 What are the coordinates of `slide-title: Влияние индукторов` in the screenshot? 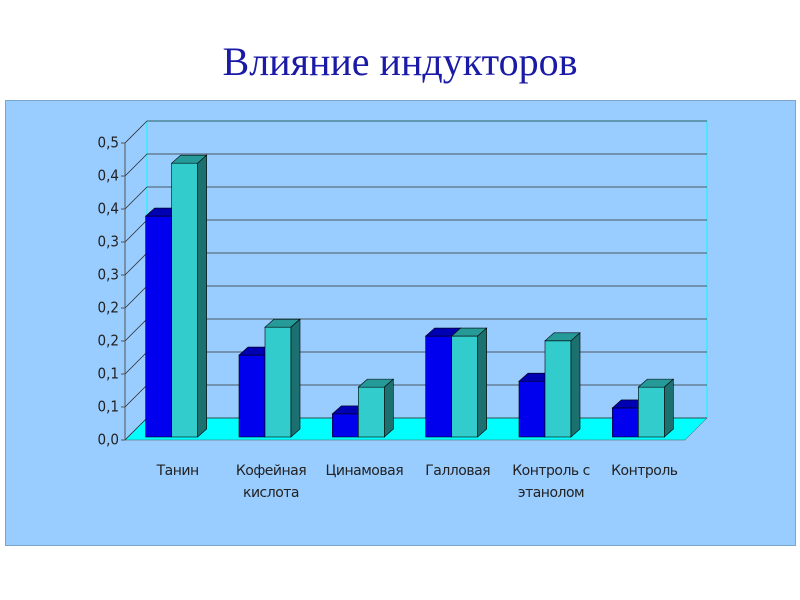 It's located at (400, 61).